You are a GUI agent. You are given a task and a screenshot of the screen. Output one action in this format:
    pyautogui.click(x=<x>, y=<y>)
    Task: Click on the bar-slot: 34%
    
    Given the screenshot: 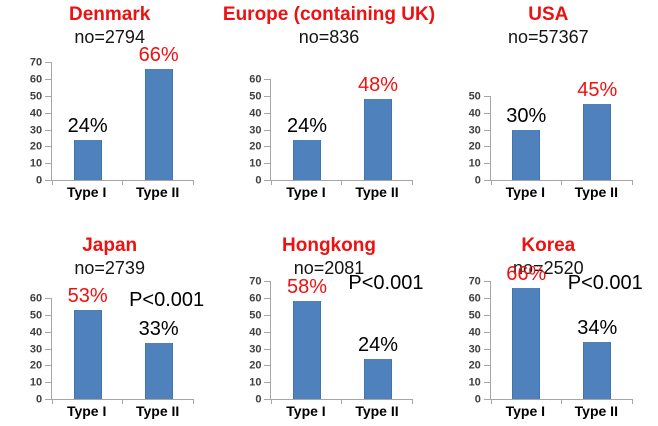 What is the action you would take?
    pyautogui.click(x=597, y=359)
    